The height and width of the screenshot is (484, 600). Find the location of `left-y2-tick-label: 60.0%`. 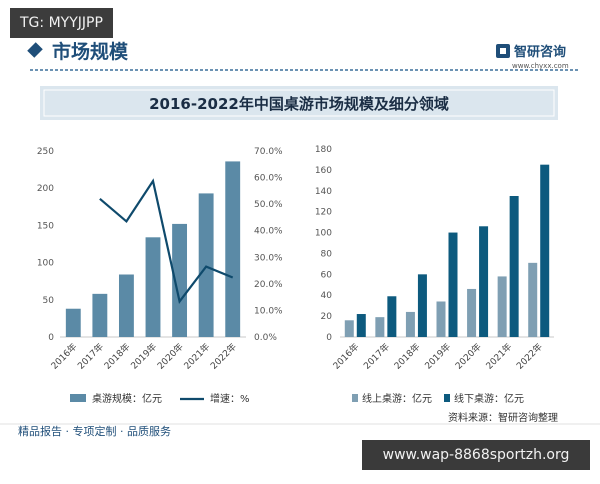

left-y2-tick-label: 60.0% is located at coordinates (268, 179).